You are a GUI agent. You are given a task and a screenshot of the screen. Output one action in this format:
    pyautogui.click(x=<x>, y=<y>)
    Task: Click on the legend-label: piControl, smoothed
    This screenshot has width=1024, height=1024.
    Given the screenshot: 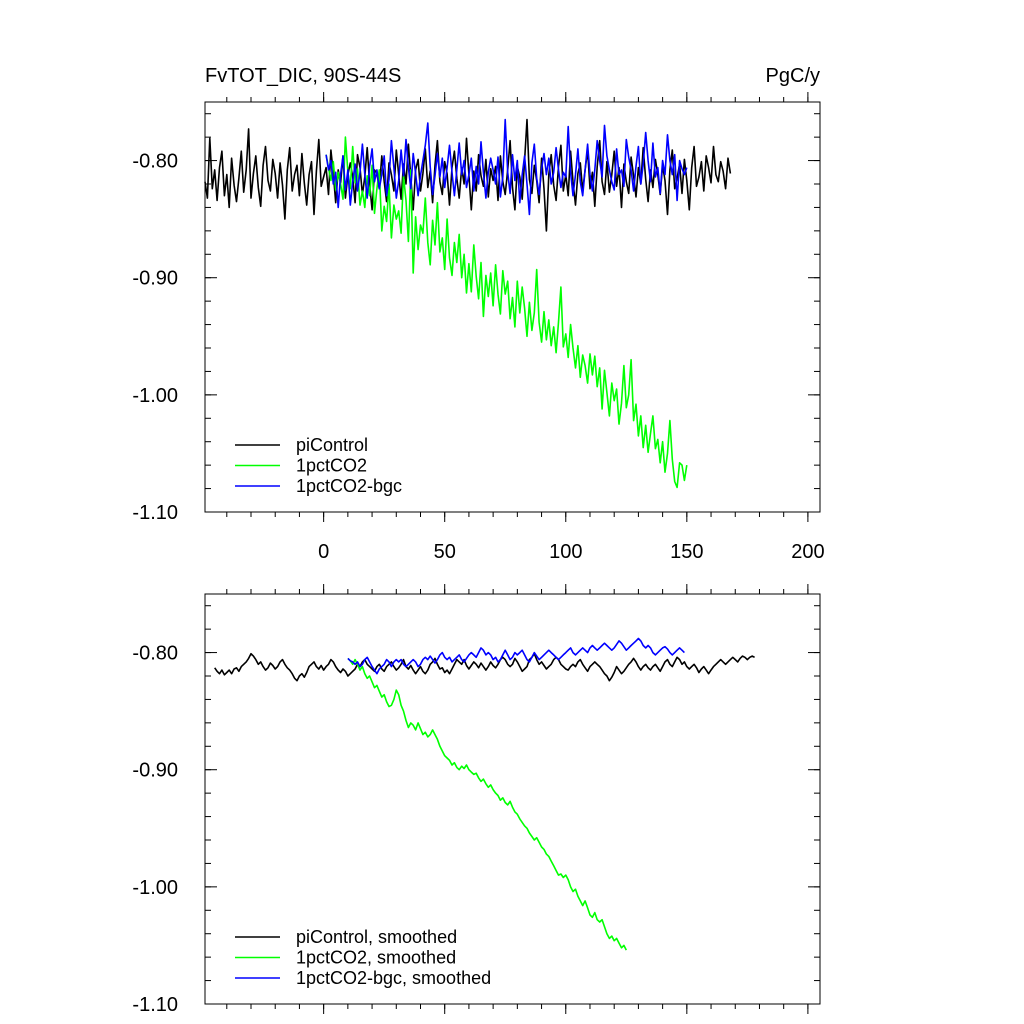 What is the action you would take?
    pyautogui.click(x=376, y=937)
    